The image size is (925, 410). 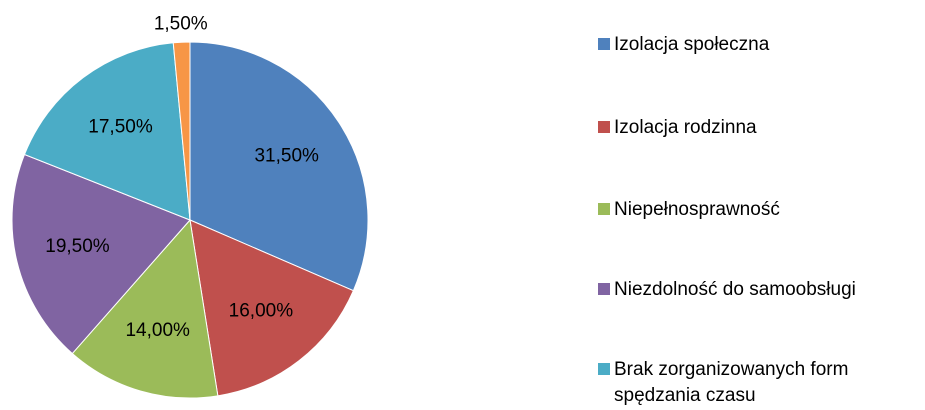 I want to click on legend-item: Niezdolność do samoobsługi, so click(x=758, y=290).